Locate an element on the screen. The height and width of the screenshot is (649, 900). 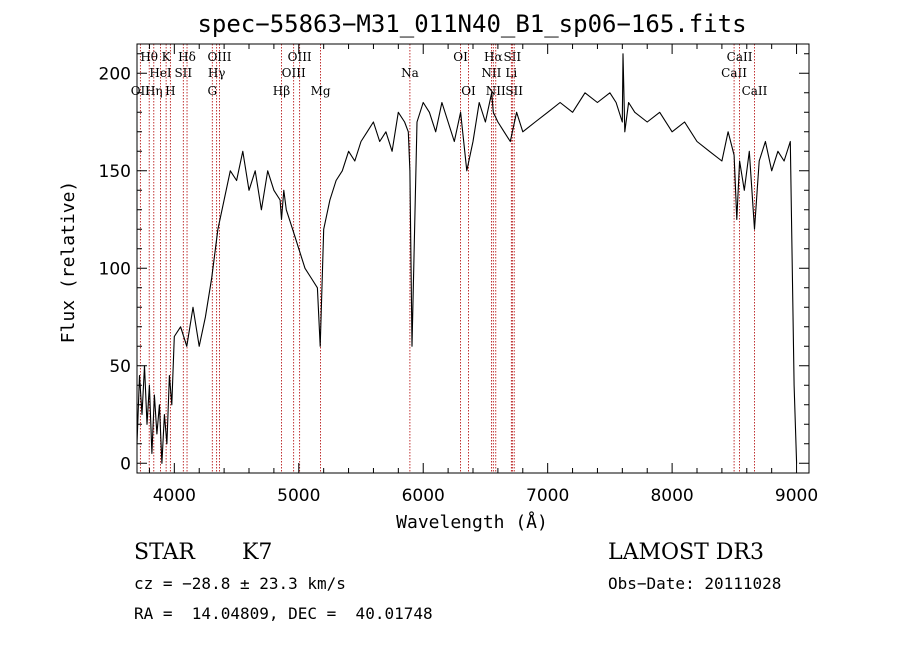
x-tick-label: 7000 is located at coordinates (547, 496).